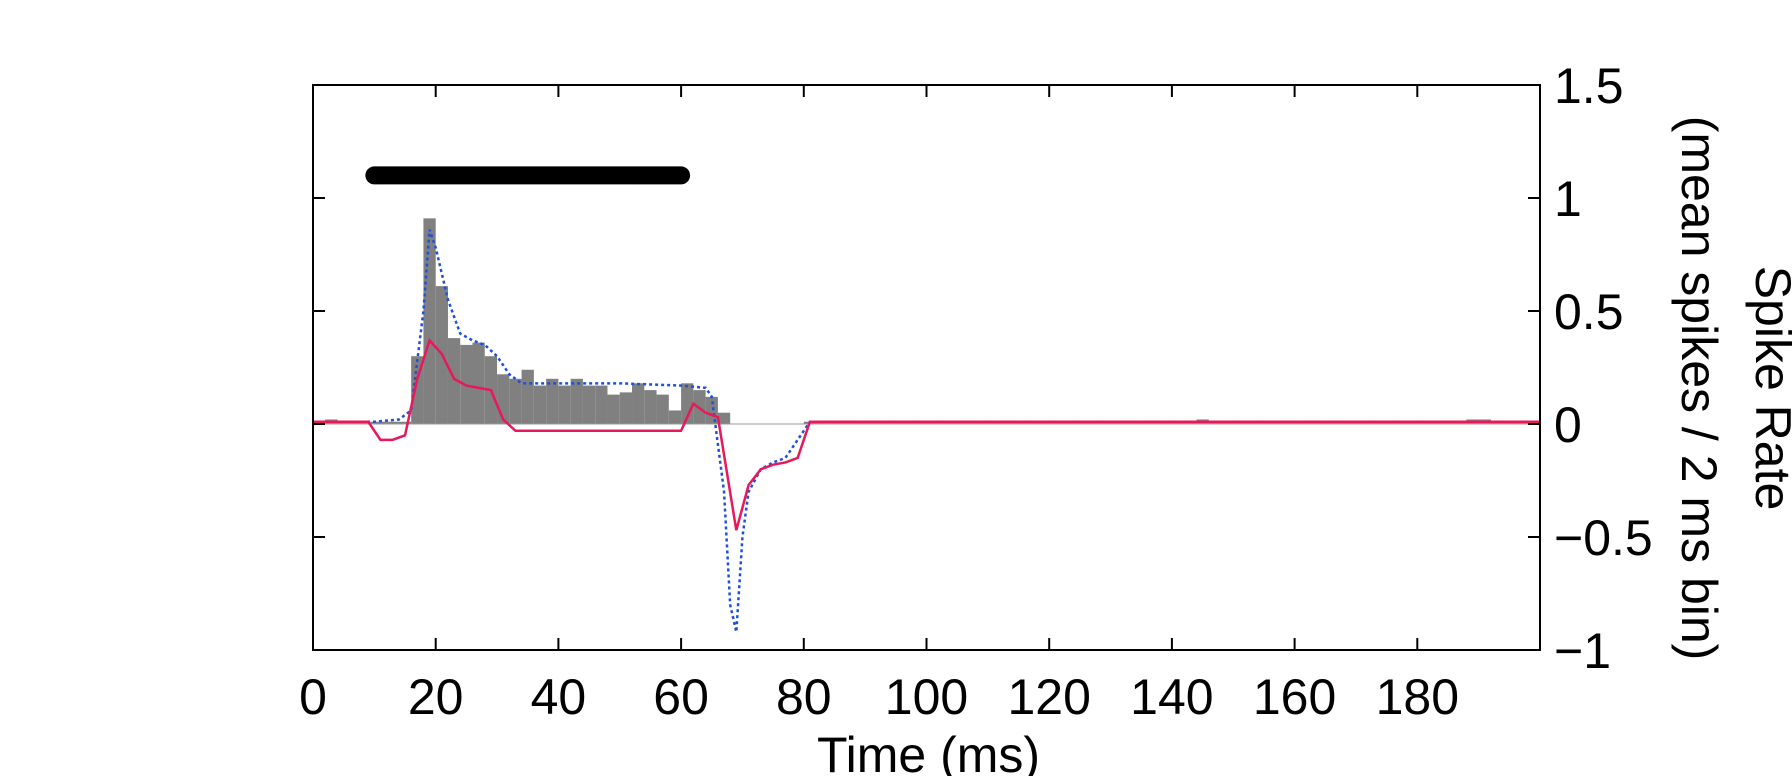  Describe the element at coordinates (313, 697) in the screenshot. I see `x-tick-label: 0` at that location.